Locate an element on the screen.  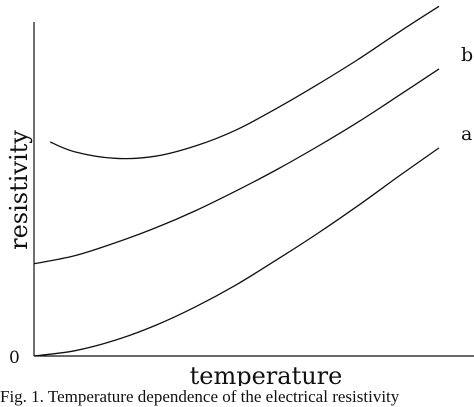
x-axis-label: temperature is located at coordinates (266, 374).